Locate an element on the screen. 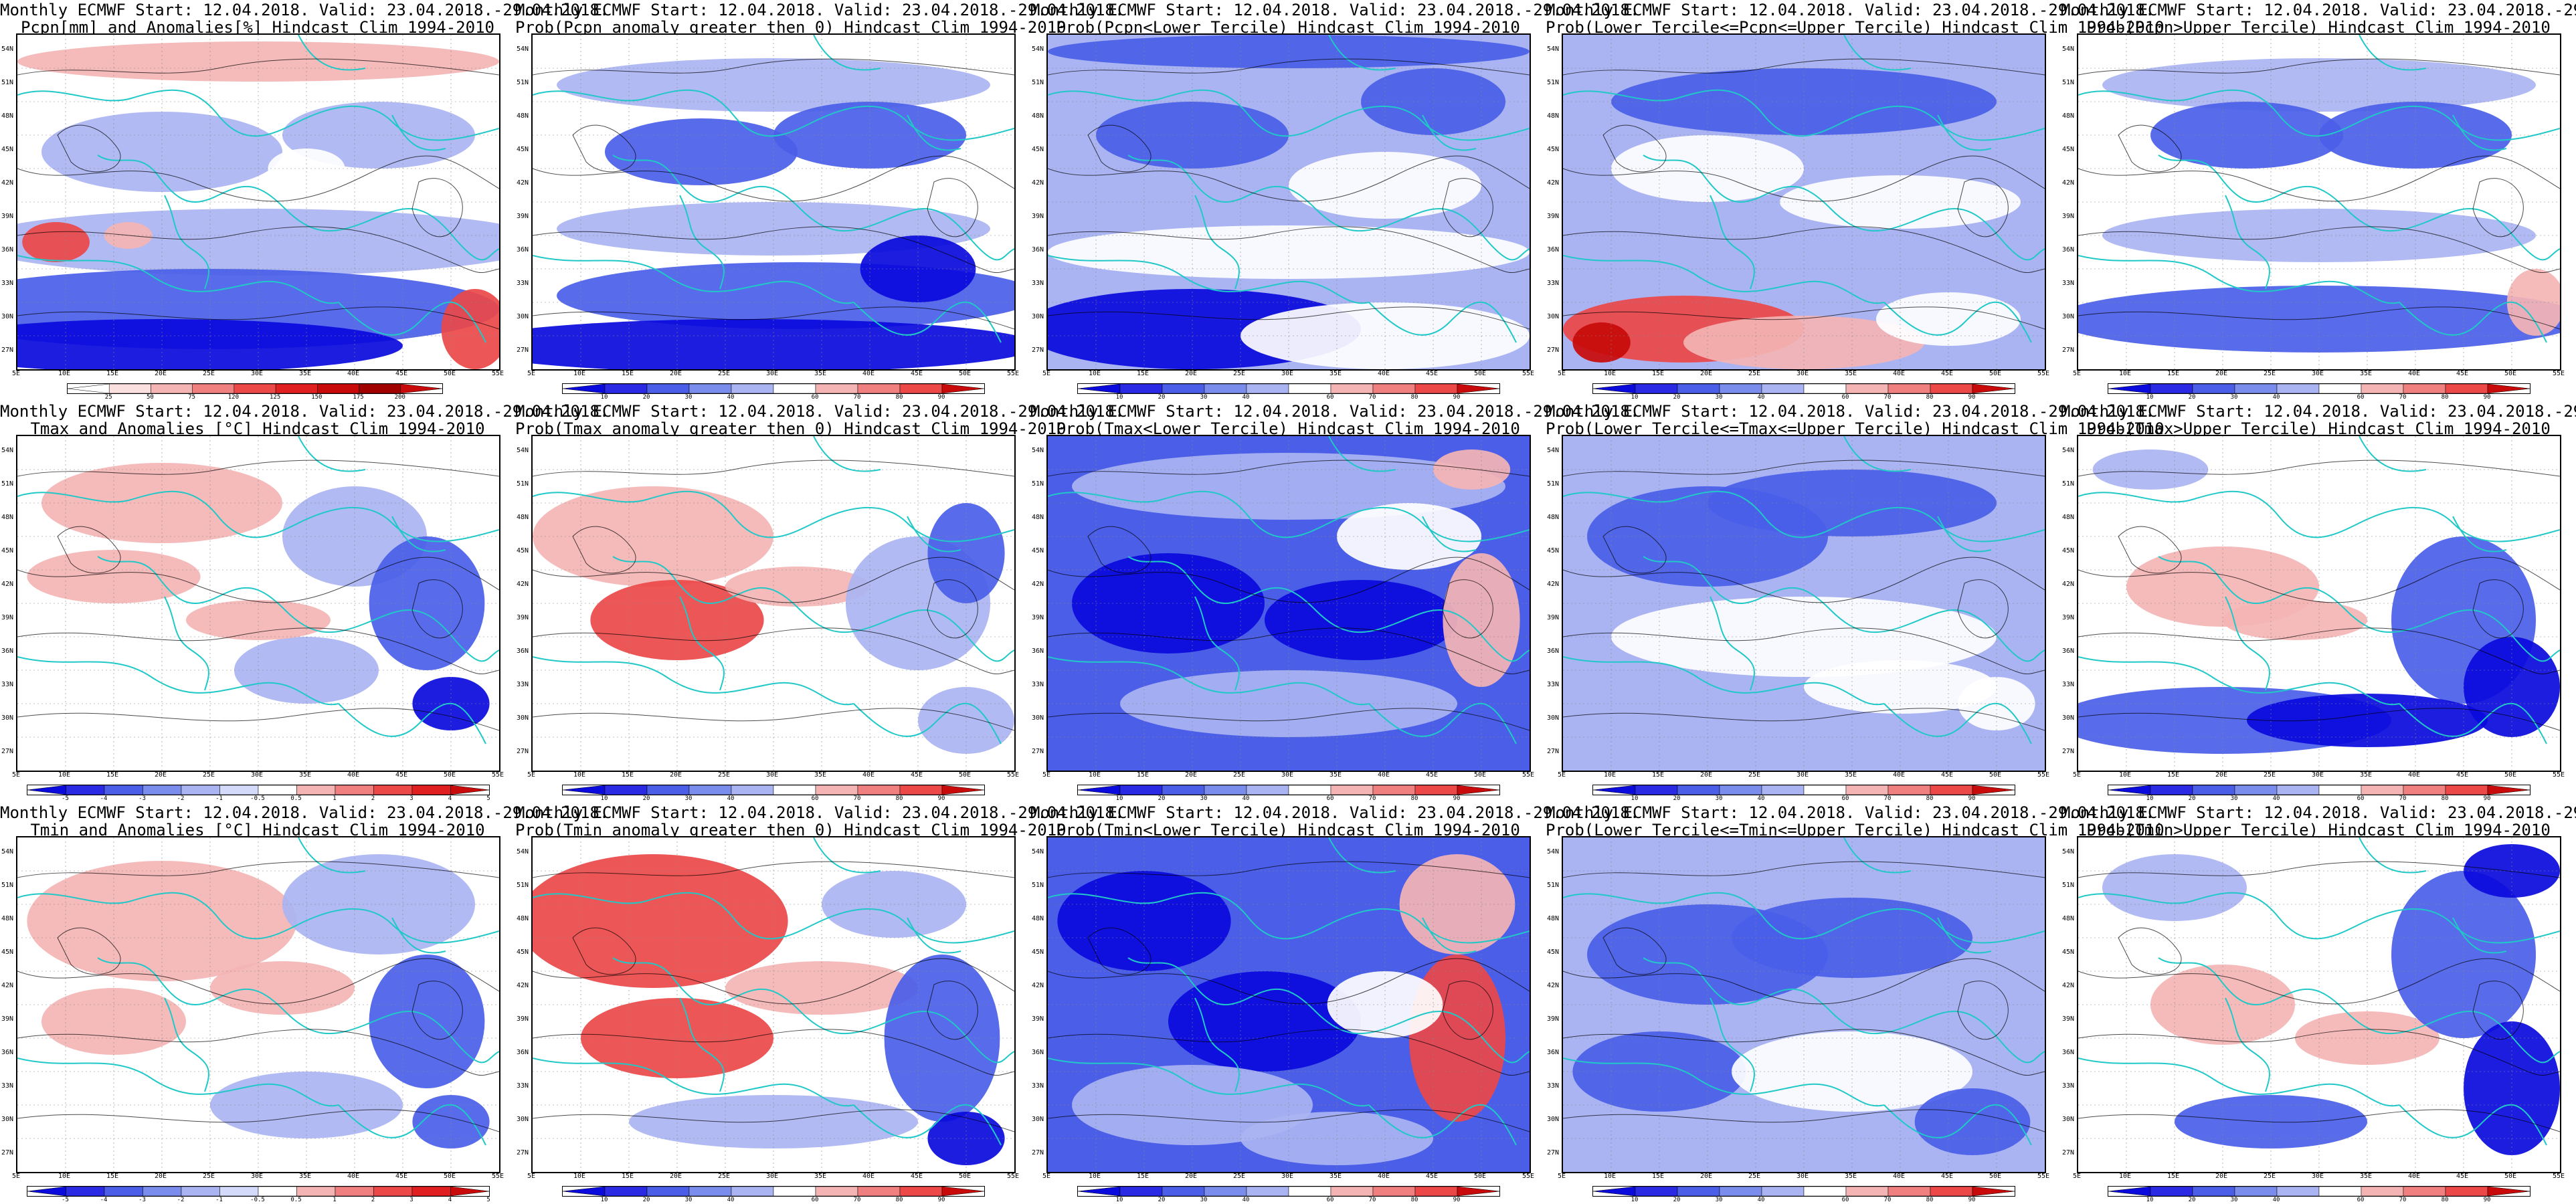 This screenshot has height=1204, width=2576. latitude-label: 45N is located at coordinates (523, 551).